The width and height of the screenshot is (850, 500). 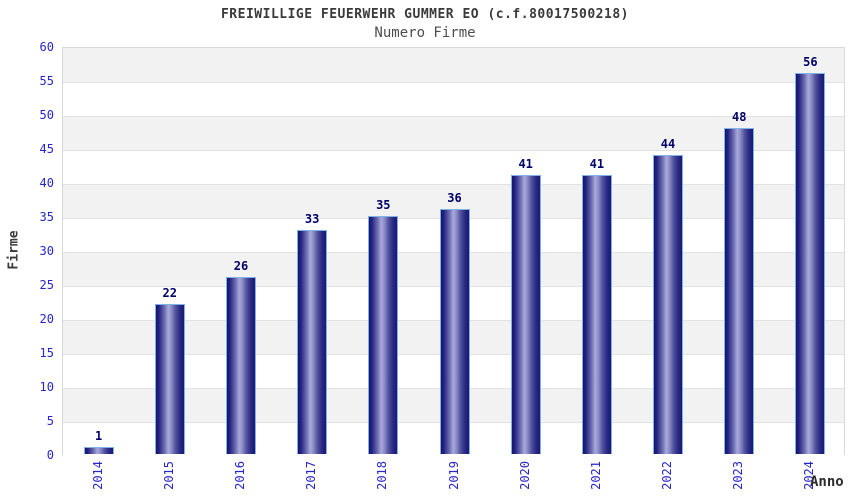 I want to click on y-tick-label: 15, so click(x=46, y=353).